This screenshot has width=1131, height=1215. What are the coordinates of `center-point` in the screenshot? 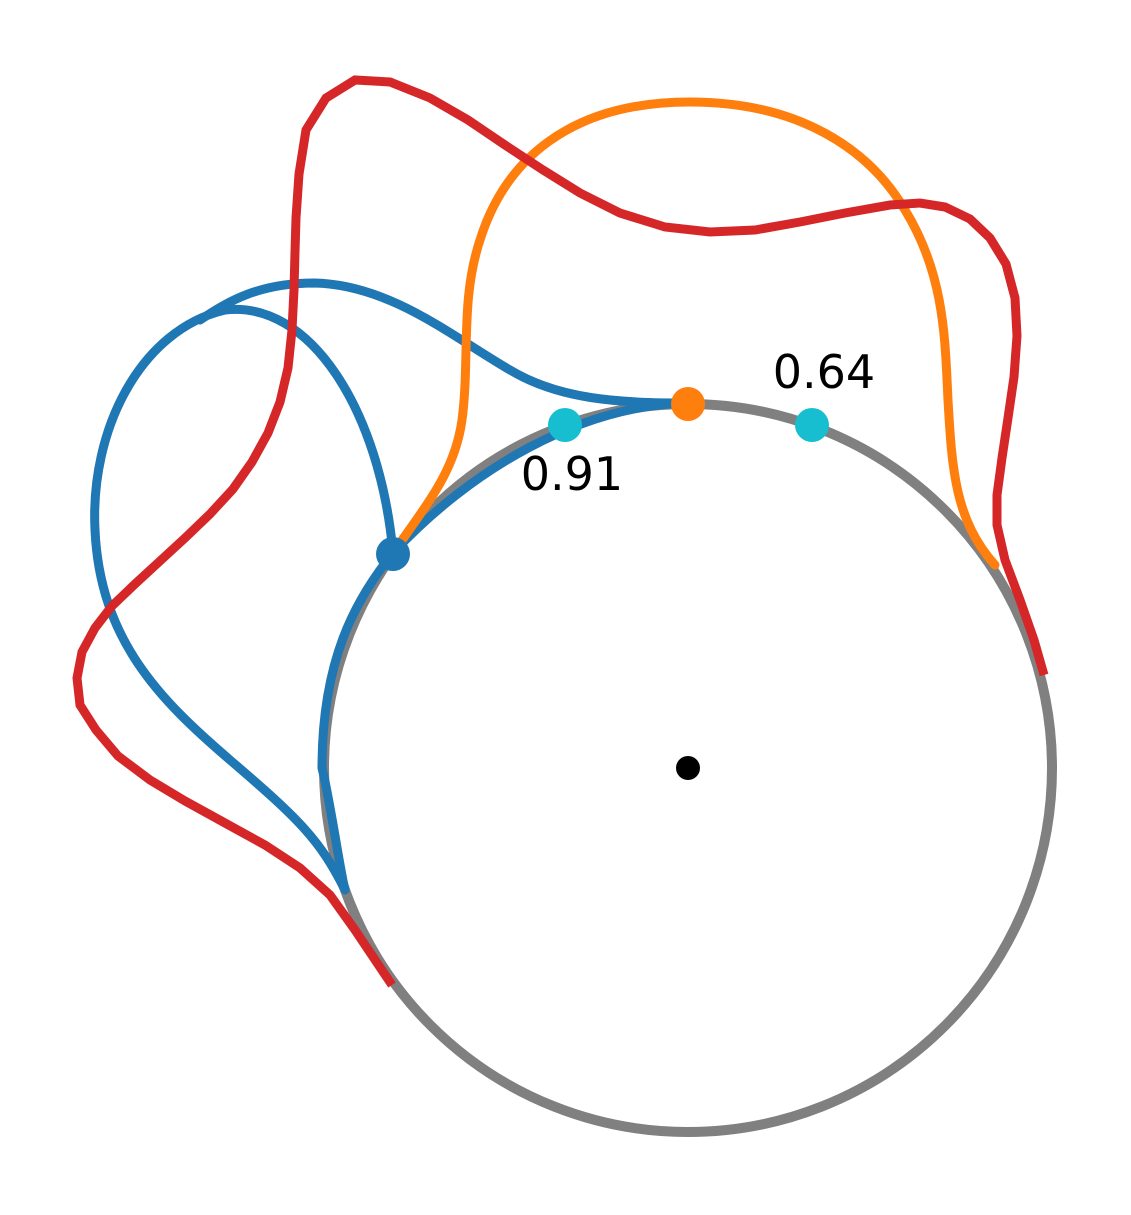 It's located at (688, 768).